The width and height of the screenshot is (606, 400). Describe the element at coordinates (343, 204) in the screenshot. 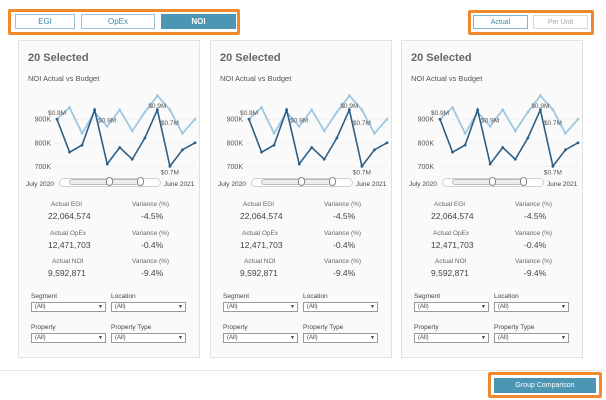

I see `kpi-egi-variance-label: Variance (%)` at that location.